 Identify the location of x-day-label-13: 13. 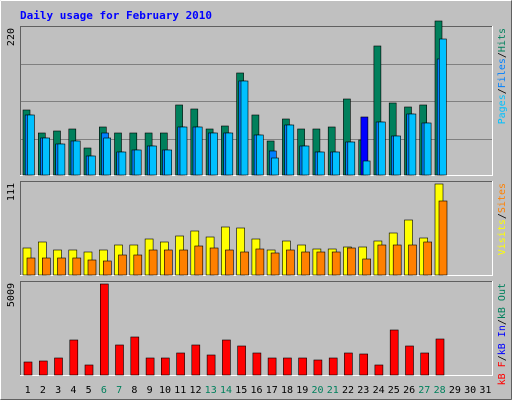
(211, 390).